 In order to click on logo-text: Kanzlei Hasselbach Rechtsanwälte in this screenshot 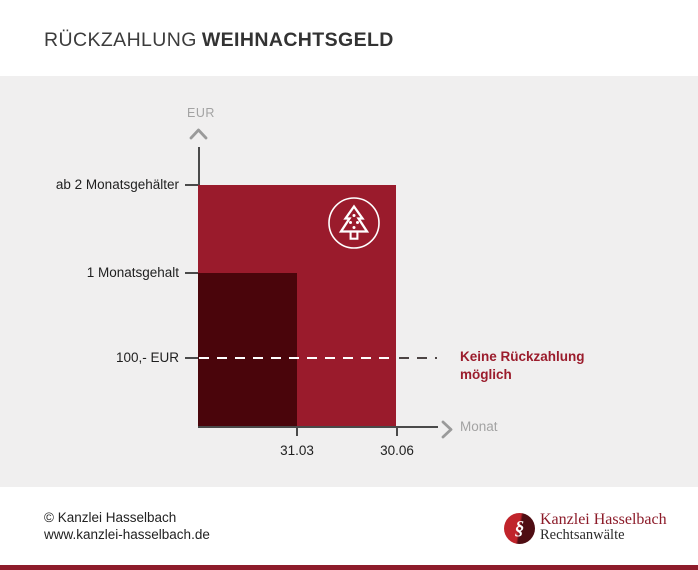, I will do `click(603, 527)`.